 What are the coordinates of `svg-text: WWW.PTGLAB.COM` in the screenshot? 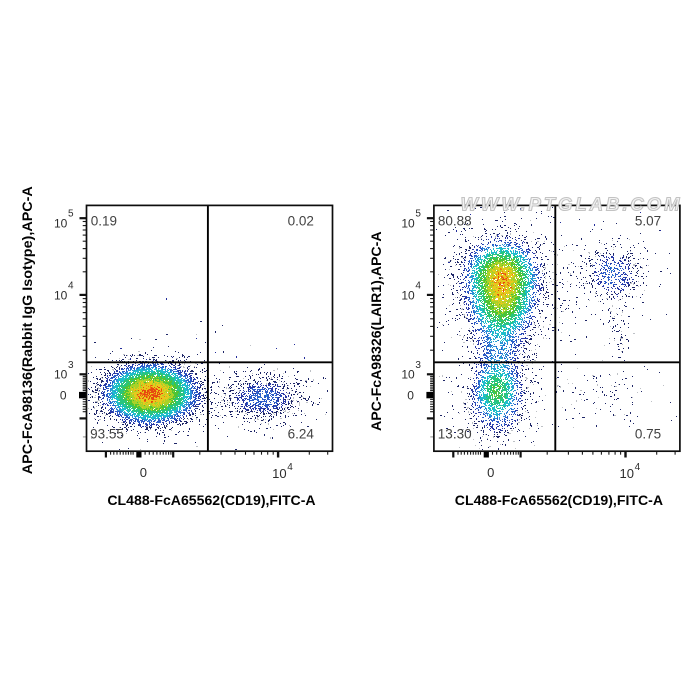 It's located at (571, 204).